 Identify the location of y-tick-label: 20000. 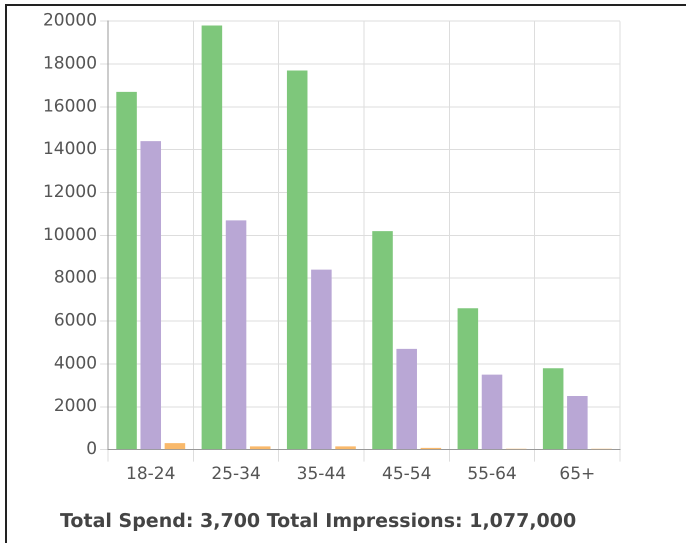
(70, 20).